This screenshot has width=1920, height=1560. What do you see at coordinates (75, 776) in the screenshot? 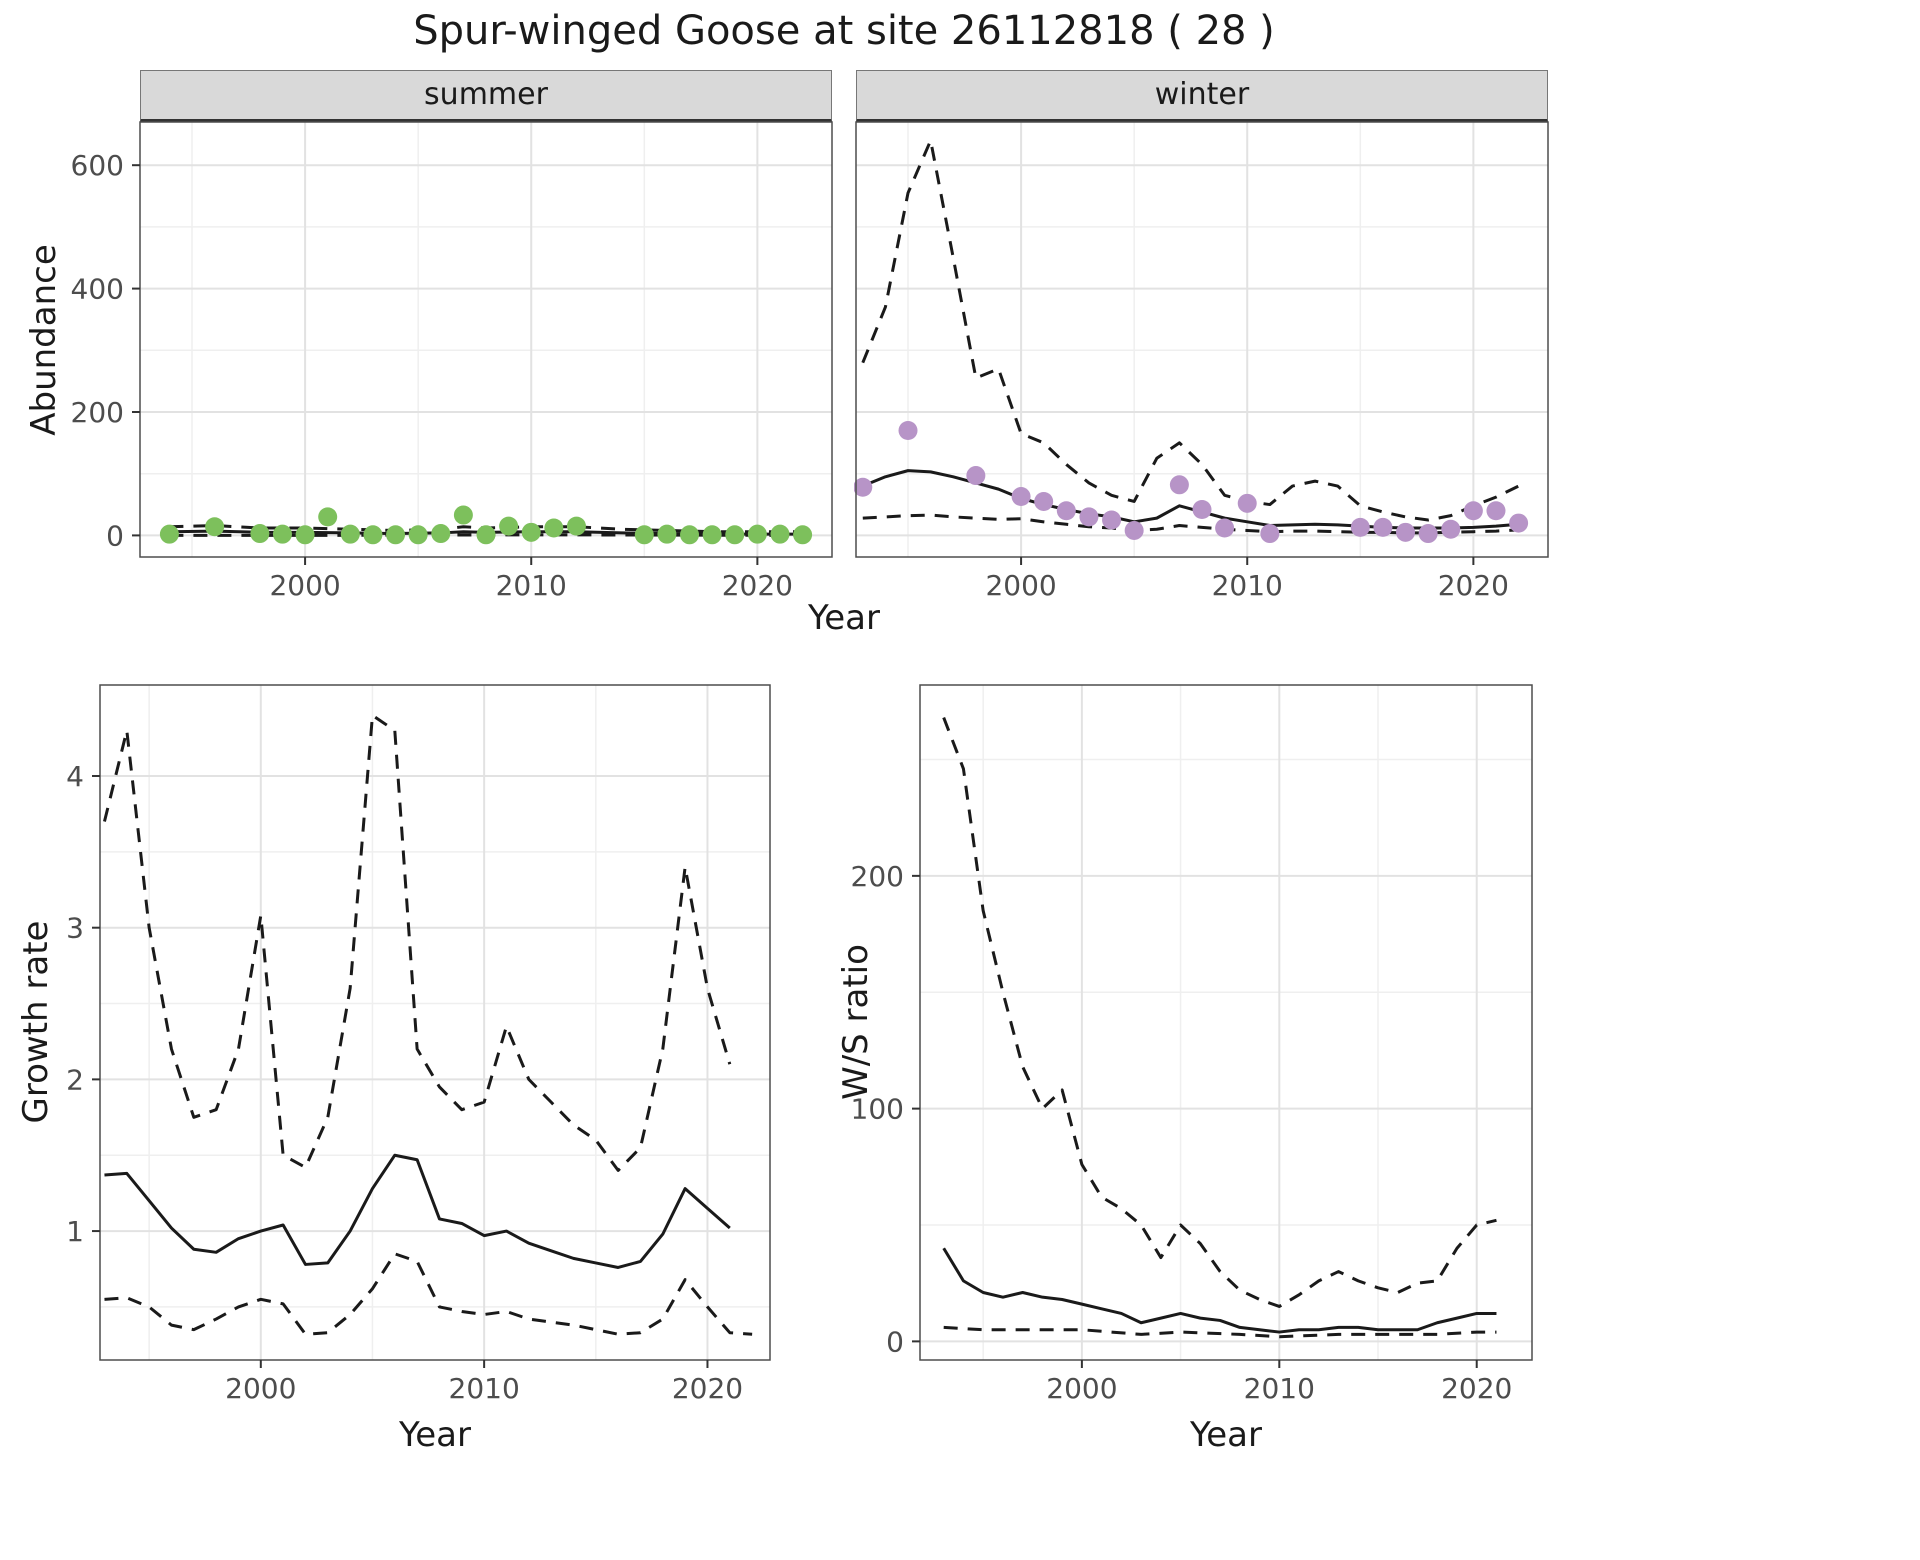
I see `y-tick-label: 4` at bounding box center [75, 776].